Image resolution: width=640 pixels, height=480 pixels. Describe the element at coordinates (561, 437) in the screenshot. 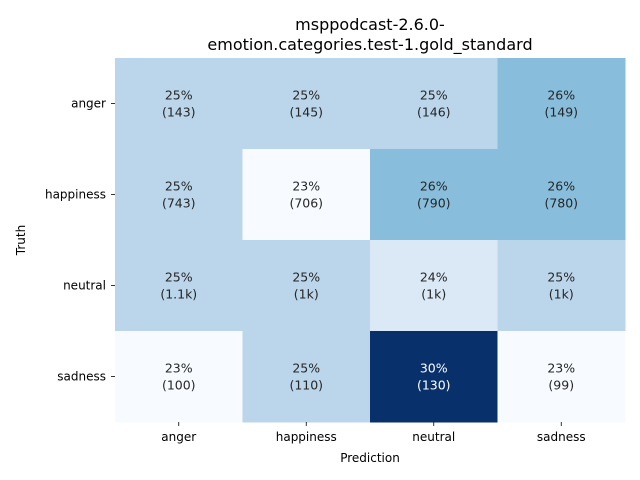

I see `x-tick-label: sadness` at that location.